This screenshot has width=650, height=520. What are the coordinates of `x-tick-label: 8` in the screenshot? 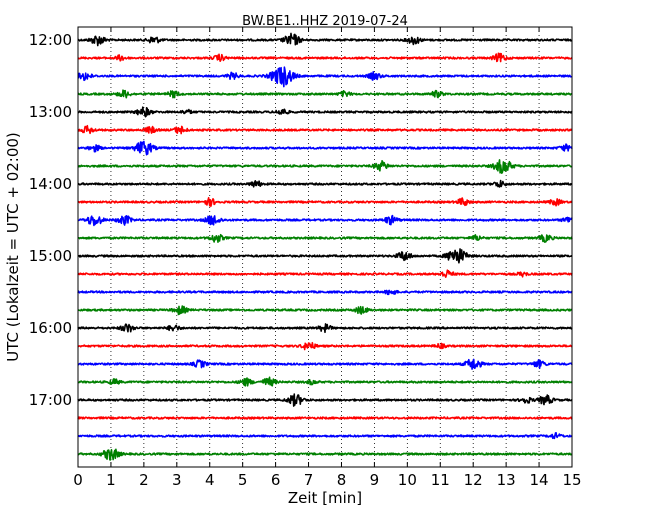 It's located at (342, 480).